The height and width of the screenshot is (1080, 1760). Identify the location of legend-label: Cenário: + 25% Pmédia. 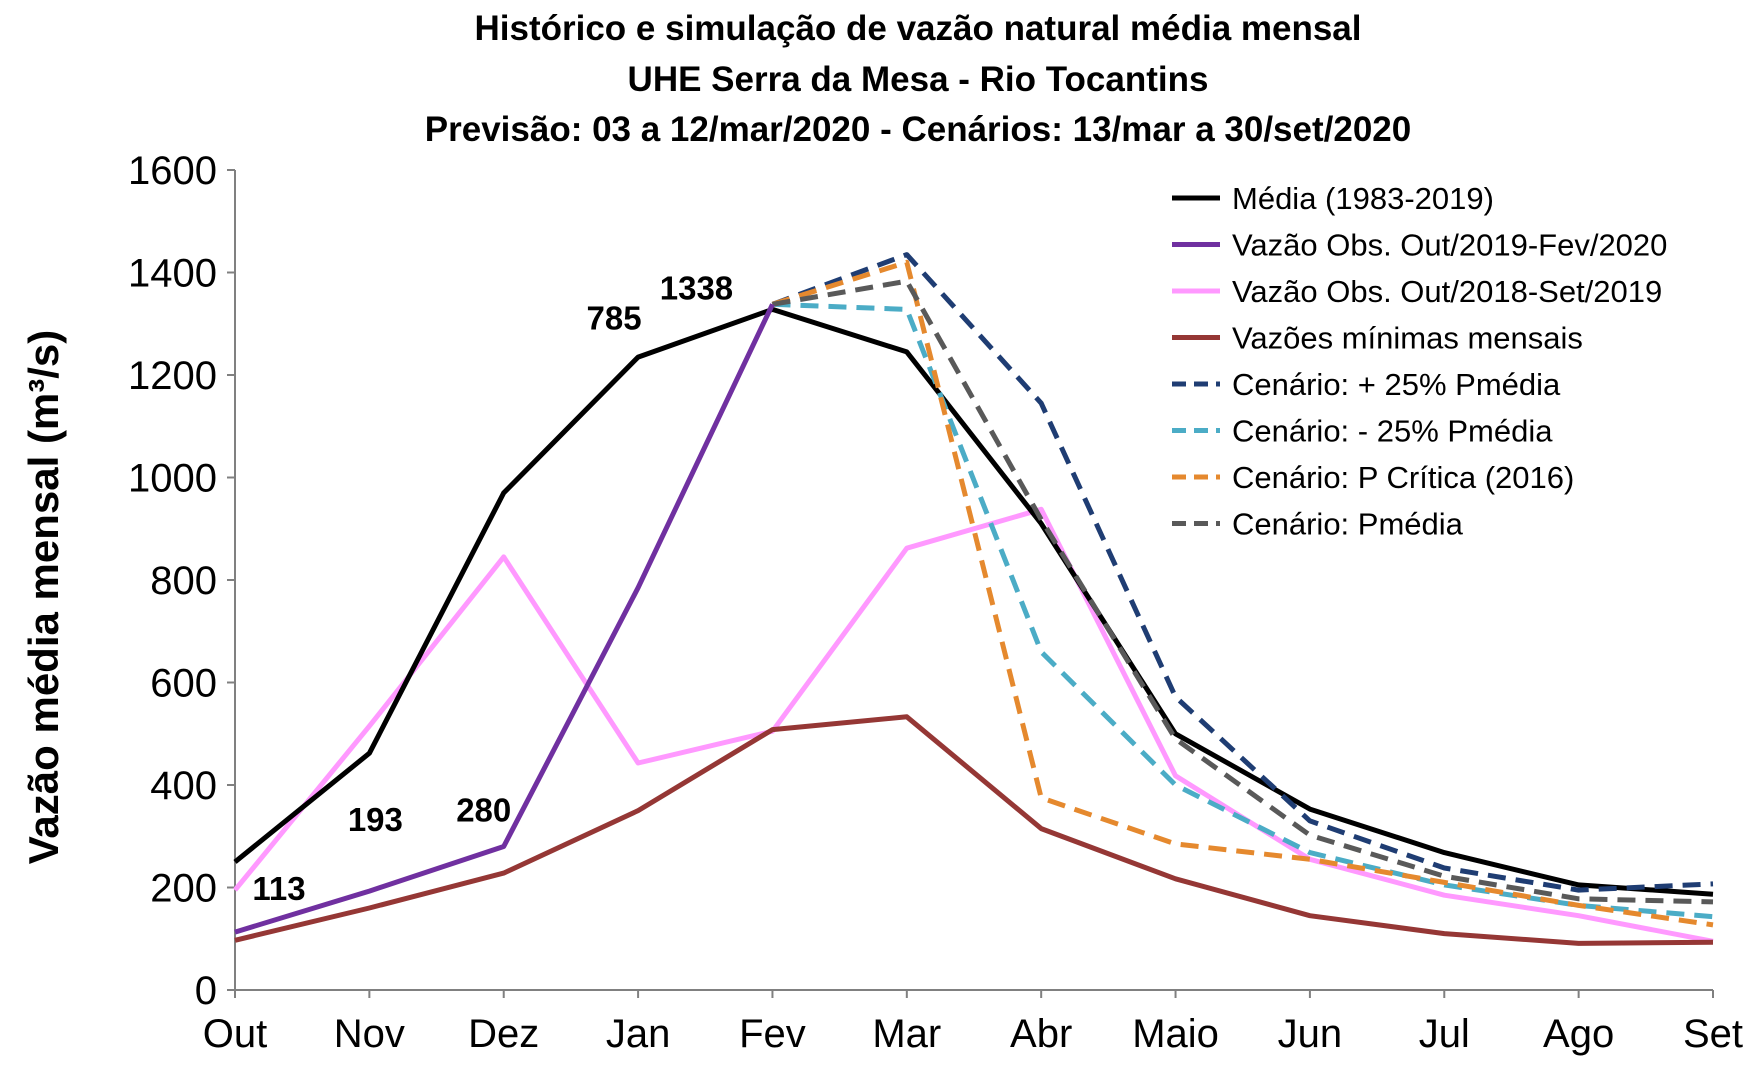
(1396, 384).